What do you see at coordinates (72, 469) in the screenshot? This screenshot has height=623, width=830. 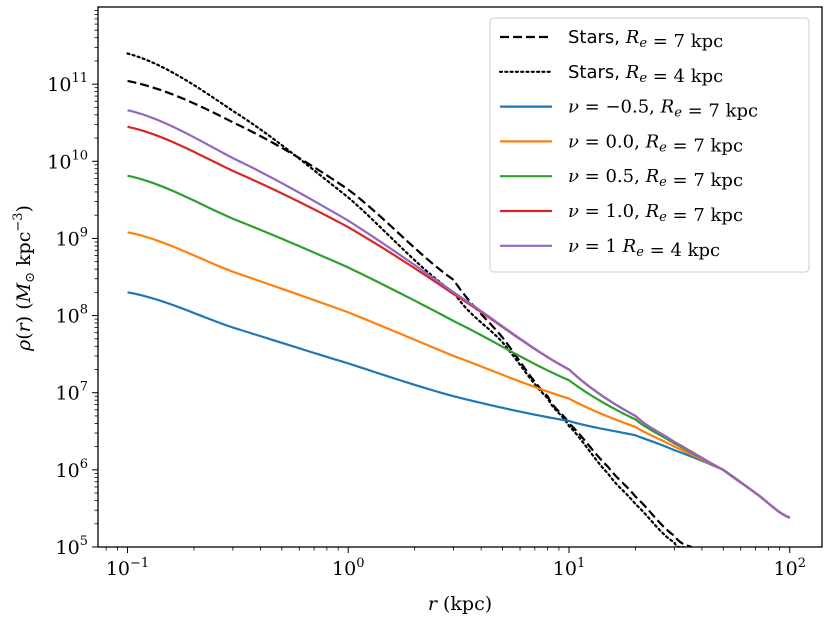 I see `y-tick-label: 10⁶` at bounding box center [72, 469].